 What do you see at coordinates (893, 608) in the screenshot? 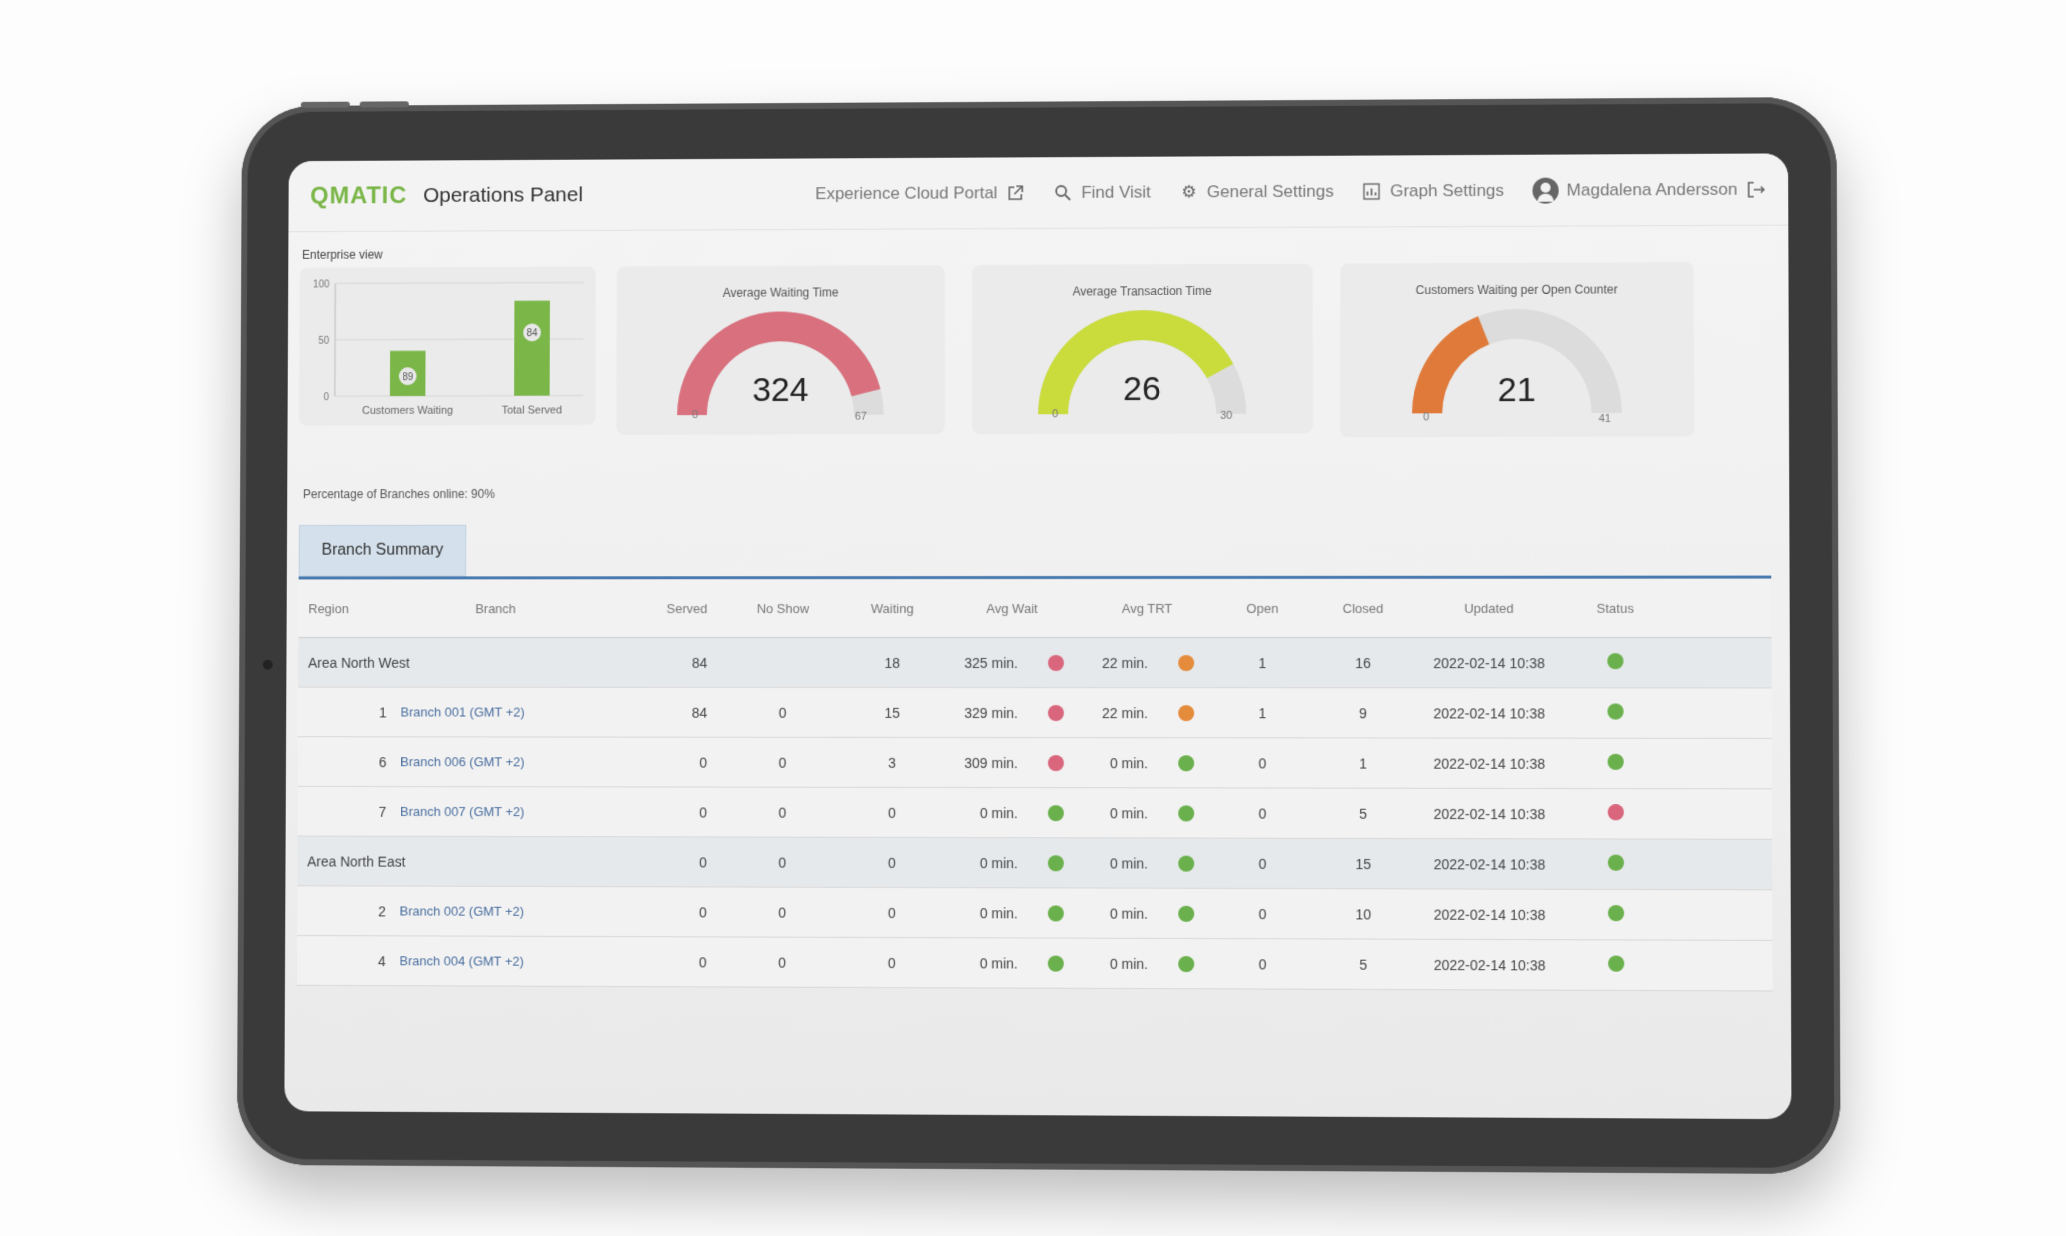
I see `column-header-waiting: Waiting` at bounding box center [893, 608].